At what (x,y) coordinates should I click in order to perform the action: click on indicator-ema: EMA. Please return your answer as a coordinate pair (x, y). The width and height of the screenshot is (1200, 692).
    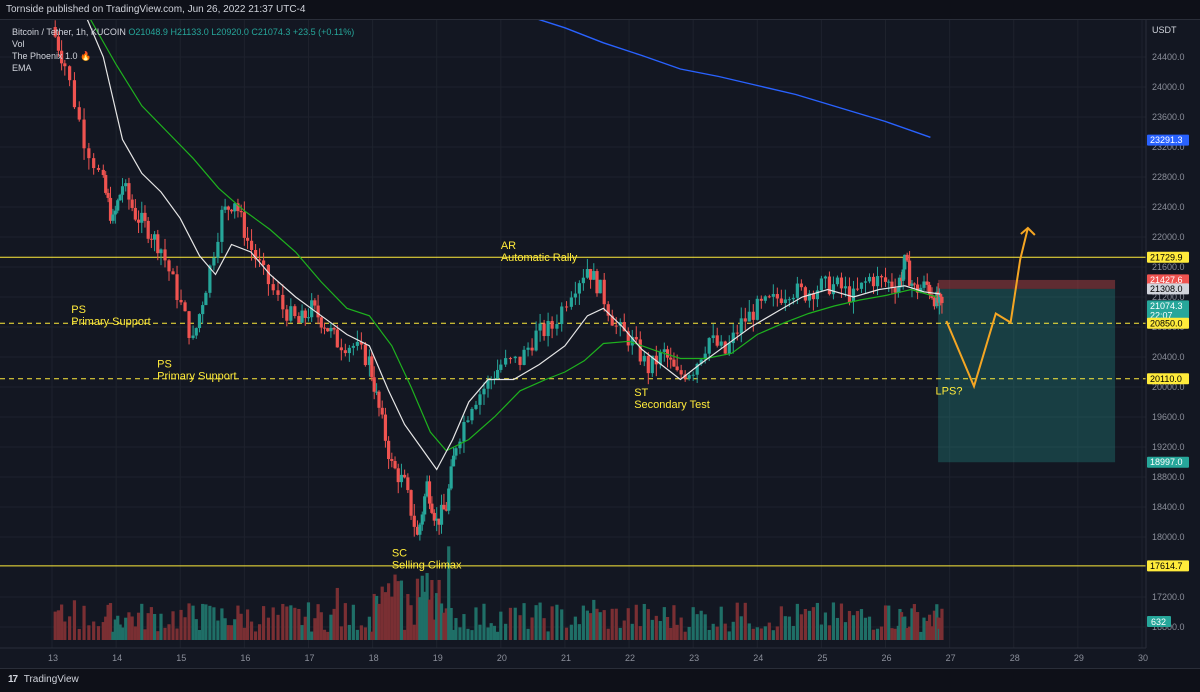
    Looking at the image, I should click on (22, 68).